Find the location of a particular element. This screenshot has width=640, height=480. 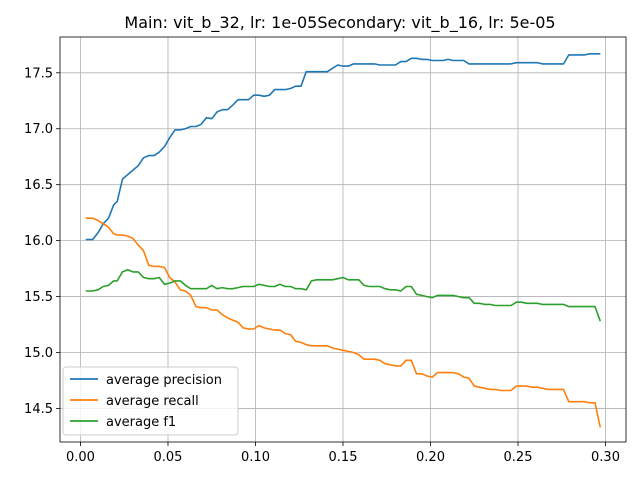

y-tick-label: 17.5 is located at coordinates (38, 73).